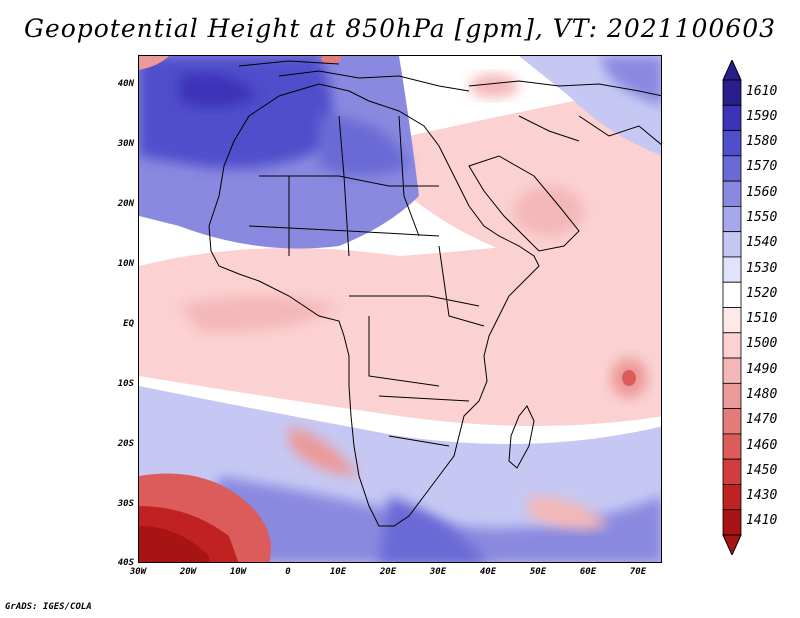 The height and width of the screenshot is (618, 800). Describe the element at coordinates (638, 572) in the screenshot. I see `lon-label-70e: 70E` at that location.